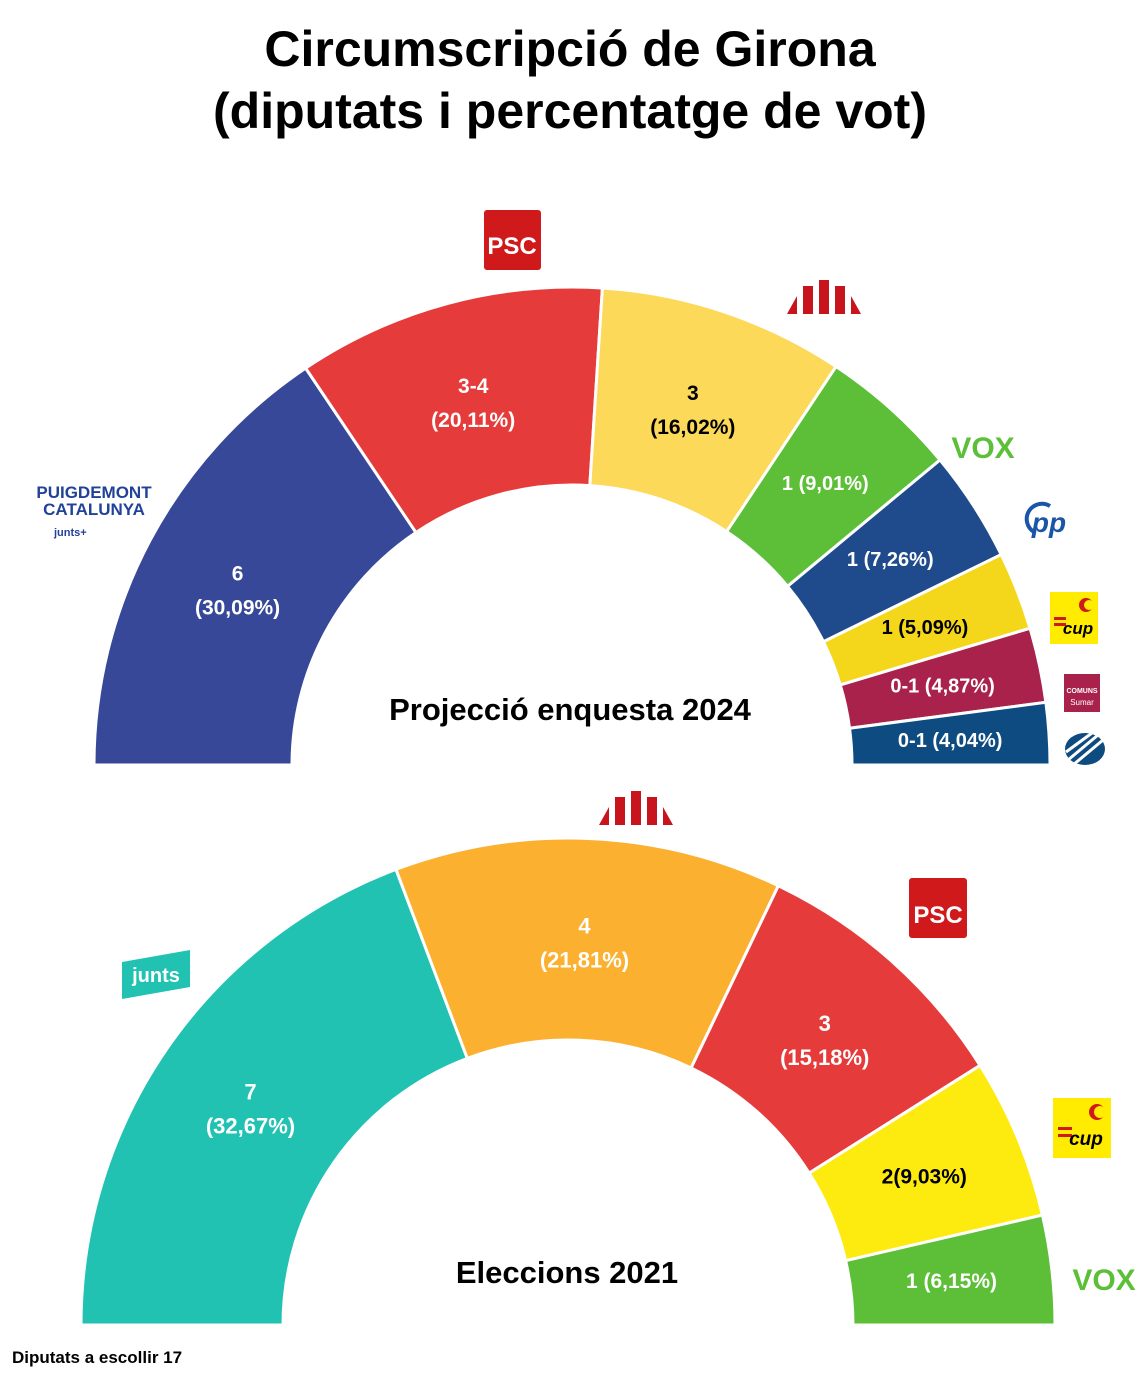 This screenshot has width=1140, height=1390. I want to click on cup-logo-2024: cup, so click(1074, 618).